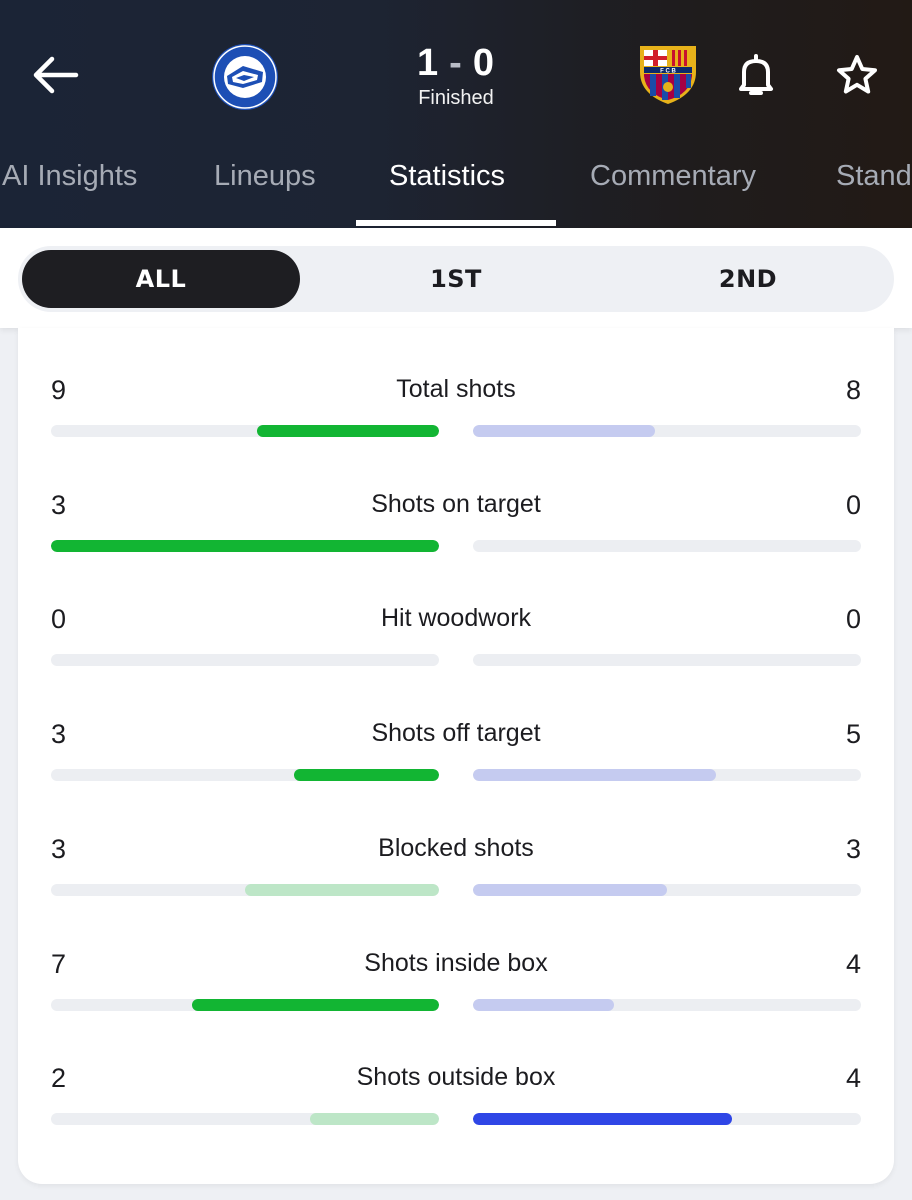  Describe the element at coordinates (456, 764) in the screenshot. I see `stat-row: 3 Shots off target 5` at that location.